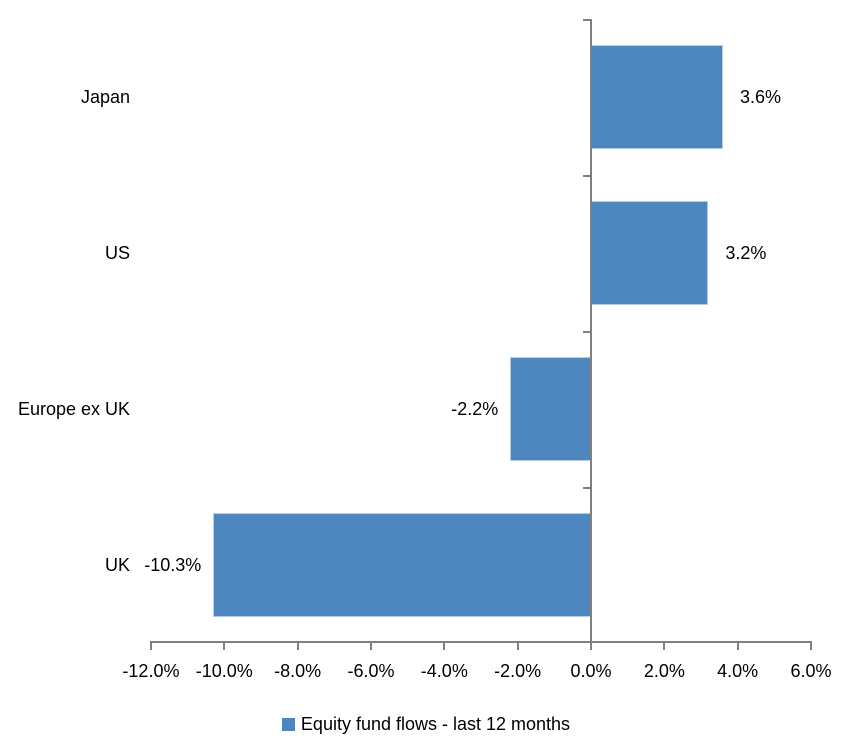  I want to click on x-tick-label: -4.0%, so click(444, 671).